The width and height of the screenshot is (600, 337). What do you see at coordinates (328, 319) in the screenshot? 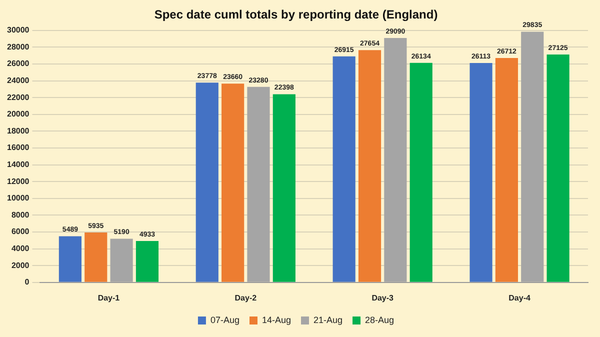
I see `legend-label: 21-Aug` at bounding box center [328, 319].